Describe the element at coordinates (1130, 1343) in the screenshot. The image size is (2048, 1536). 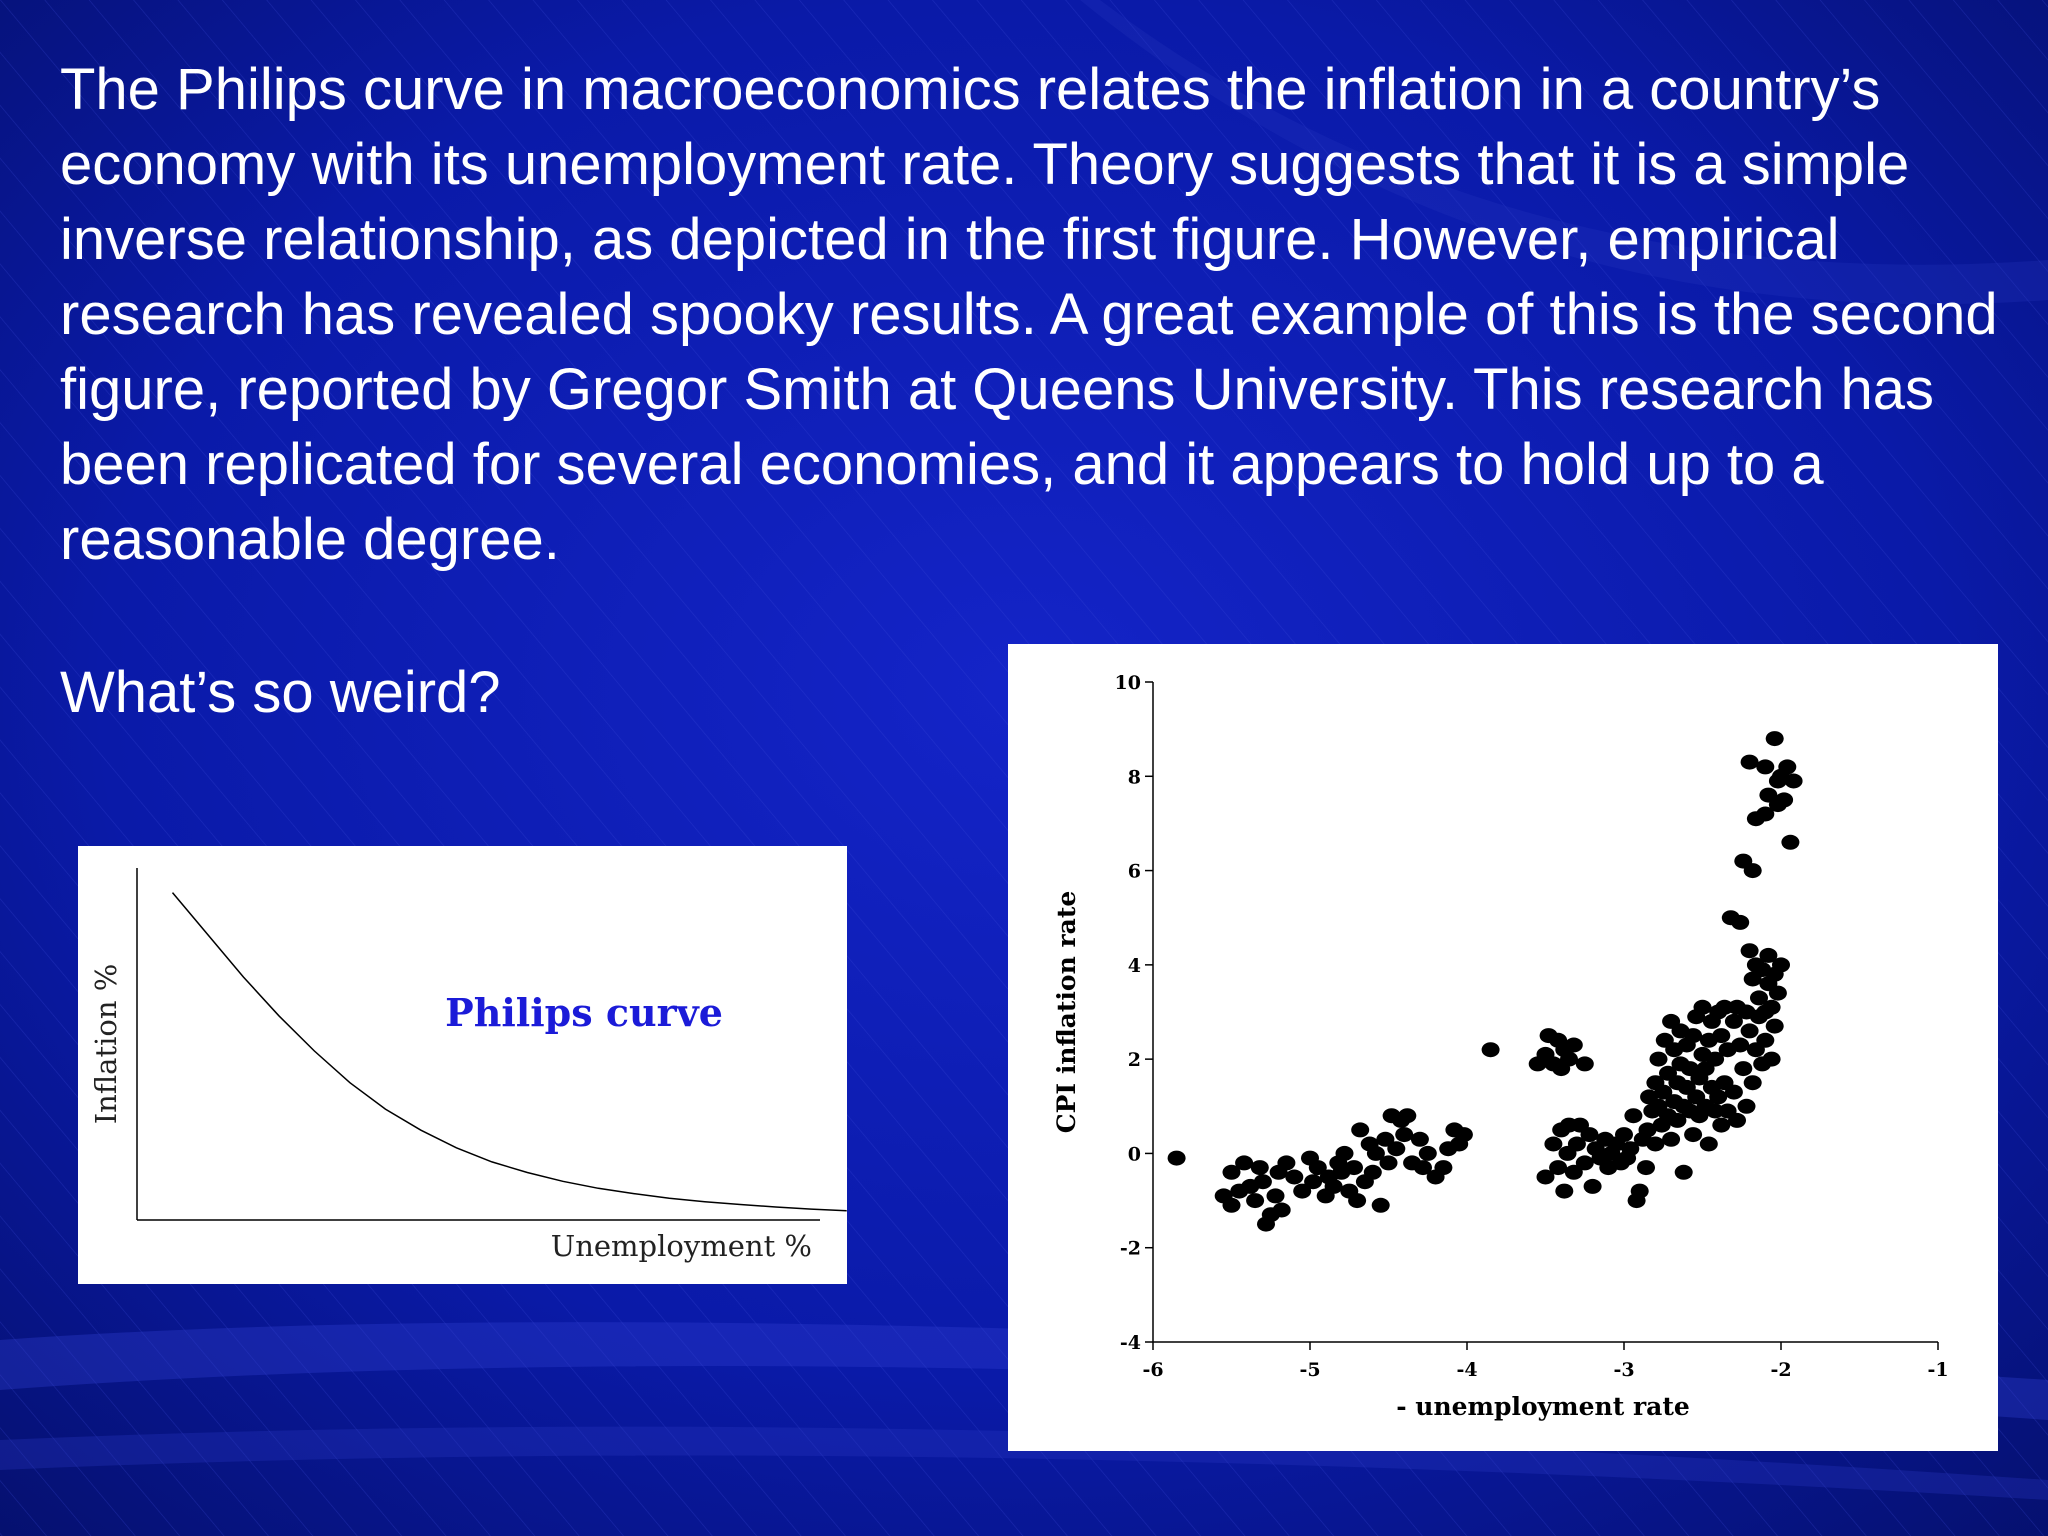
I see `y-tick-label: -4` at that location.